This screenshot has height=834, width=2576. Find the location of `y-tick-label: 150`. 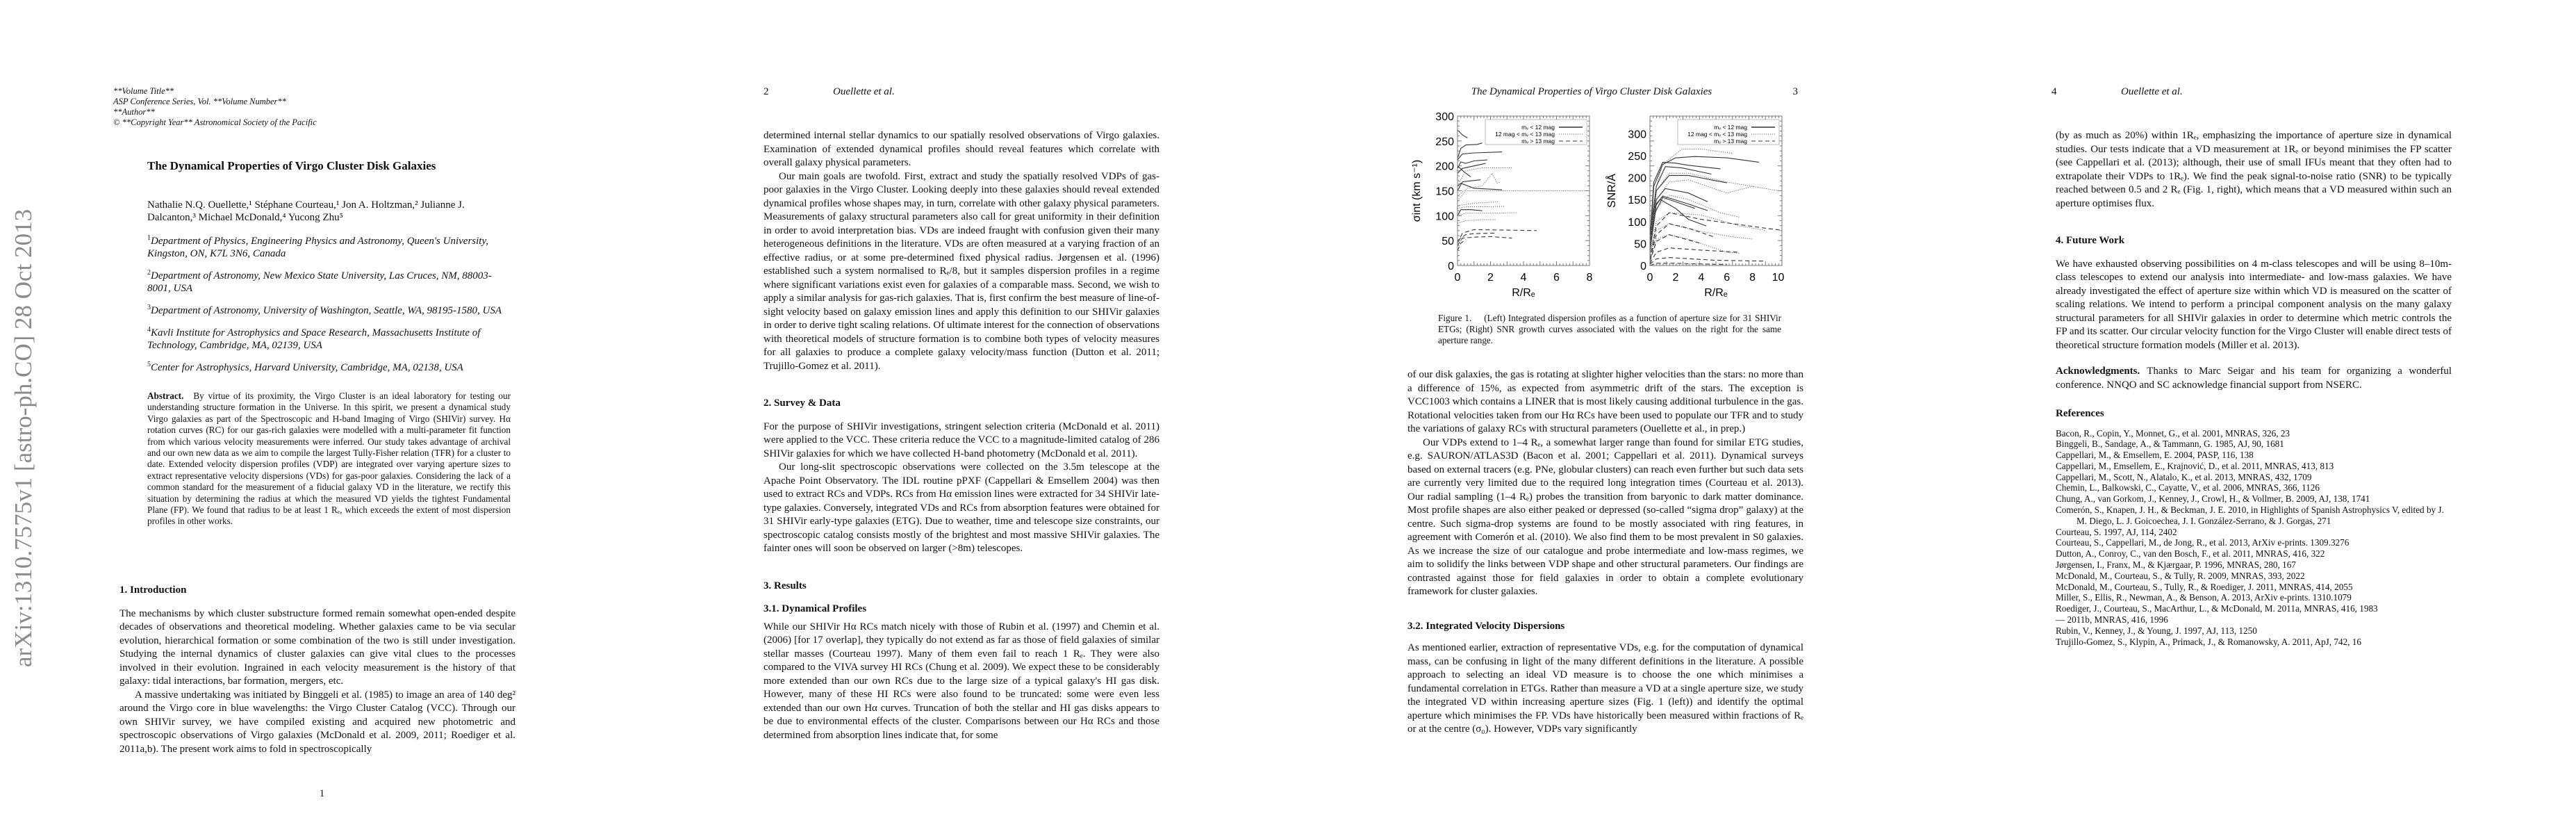

y-tick-label: 150 is located at coordinates (1637, 200).